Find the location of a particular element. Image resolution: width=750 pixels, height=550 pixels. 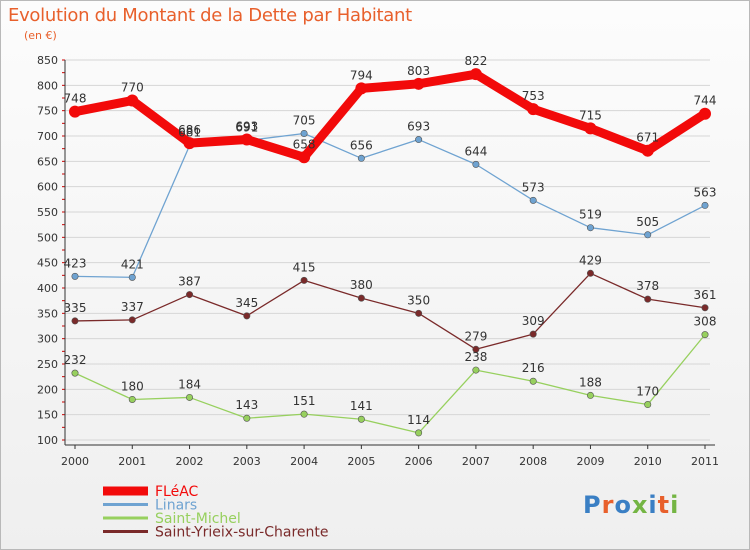

data-label: 309 is located at coordinates (533, 321).